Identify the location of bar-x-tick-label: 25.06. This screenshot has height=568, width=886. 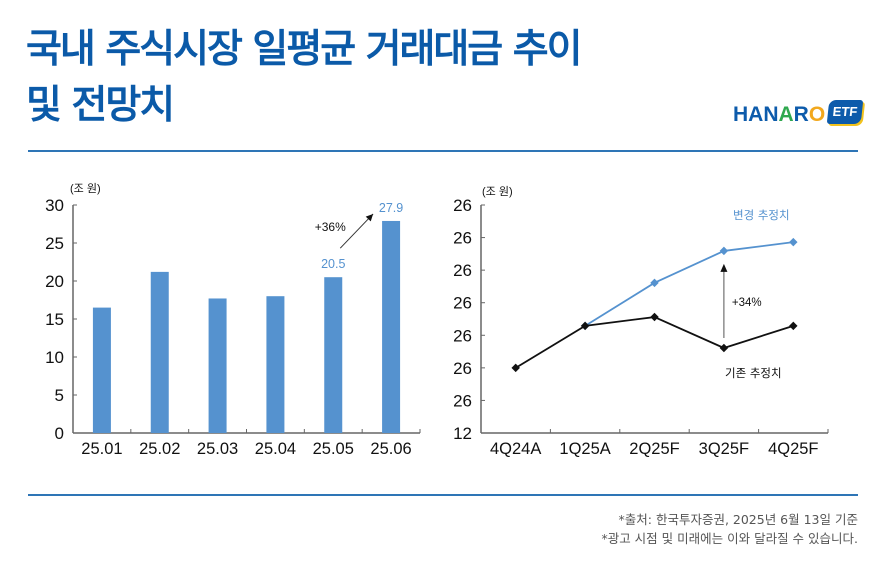
(390, 449).